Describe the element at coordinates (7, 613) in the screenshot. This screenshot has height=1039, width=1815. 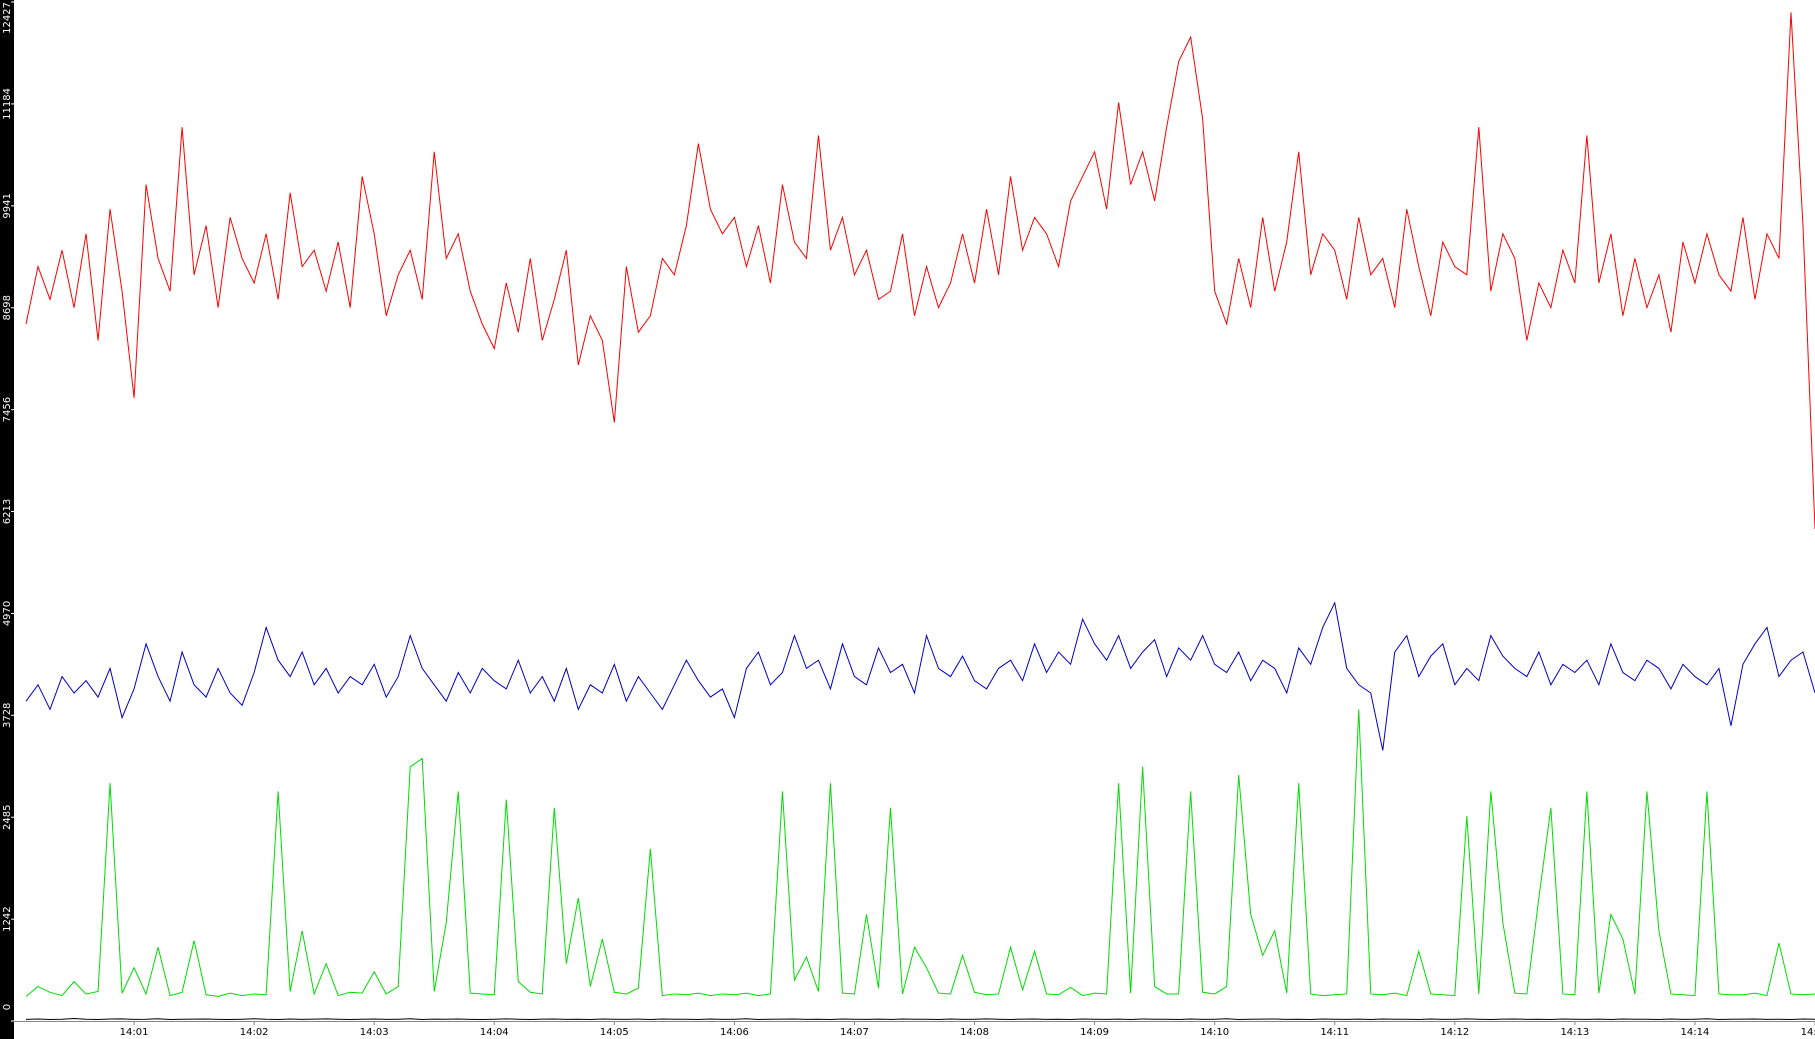
I see `y-tick-label: 4970` at that location.